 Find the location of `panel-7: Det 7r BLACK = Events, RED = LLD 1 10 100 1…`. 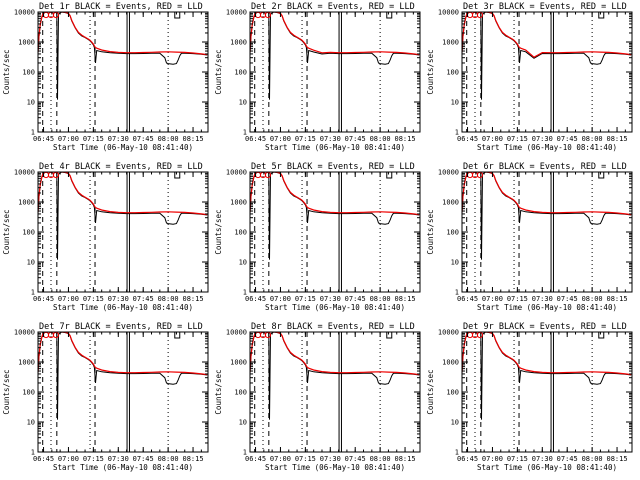

panel-7: Det 7r BLACK = Events, RED = LLD 1 10 100 1… is located at coordinates (105, 397).